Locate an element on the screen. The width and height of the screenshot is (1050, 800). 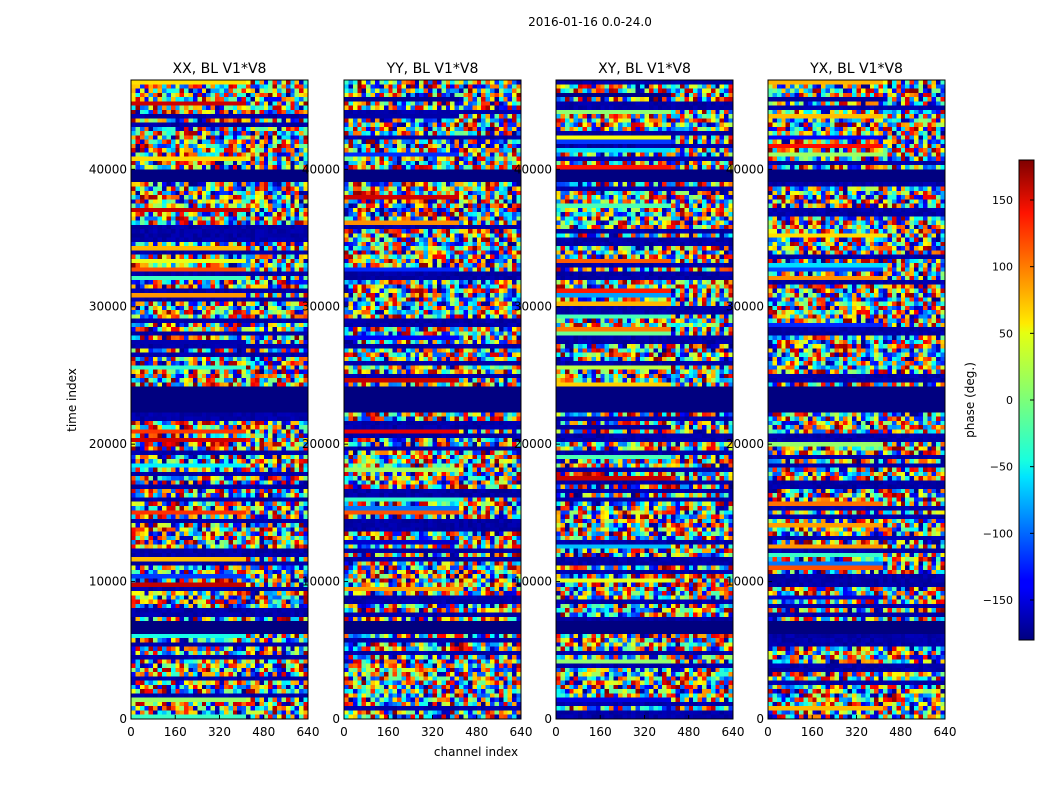
y-axis-label: time index is located at coordinates (72, 400).